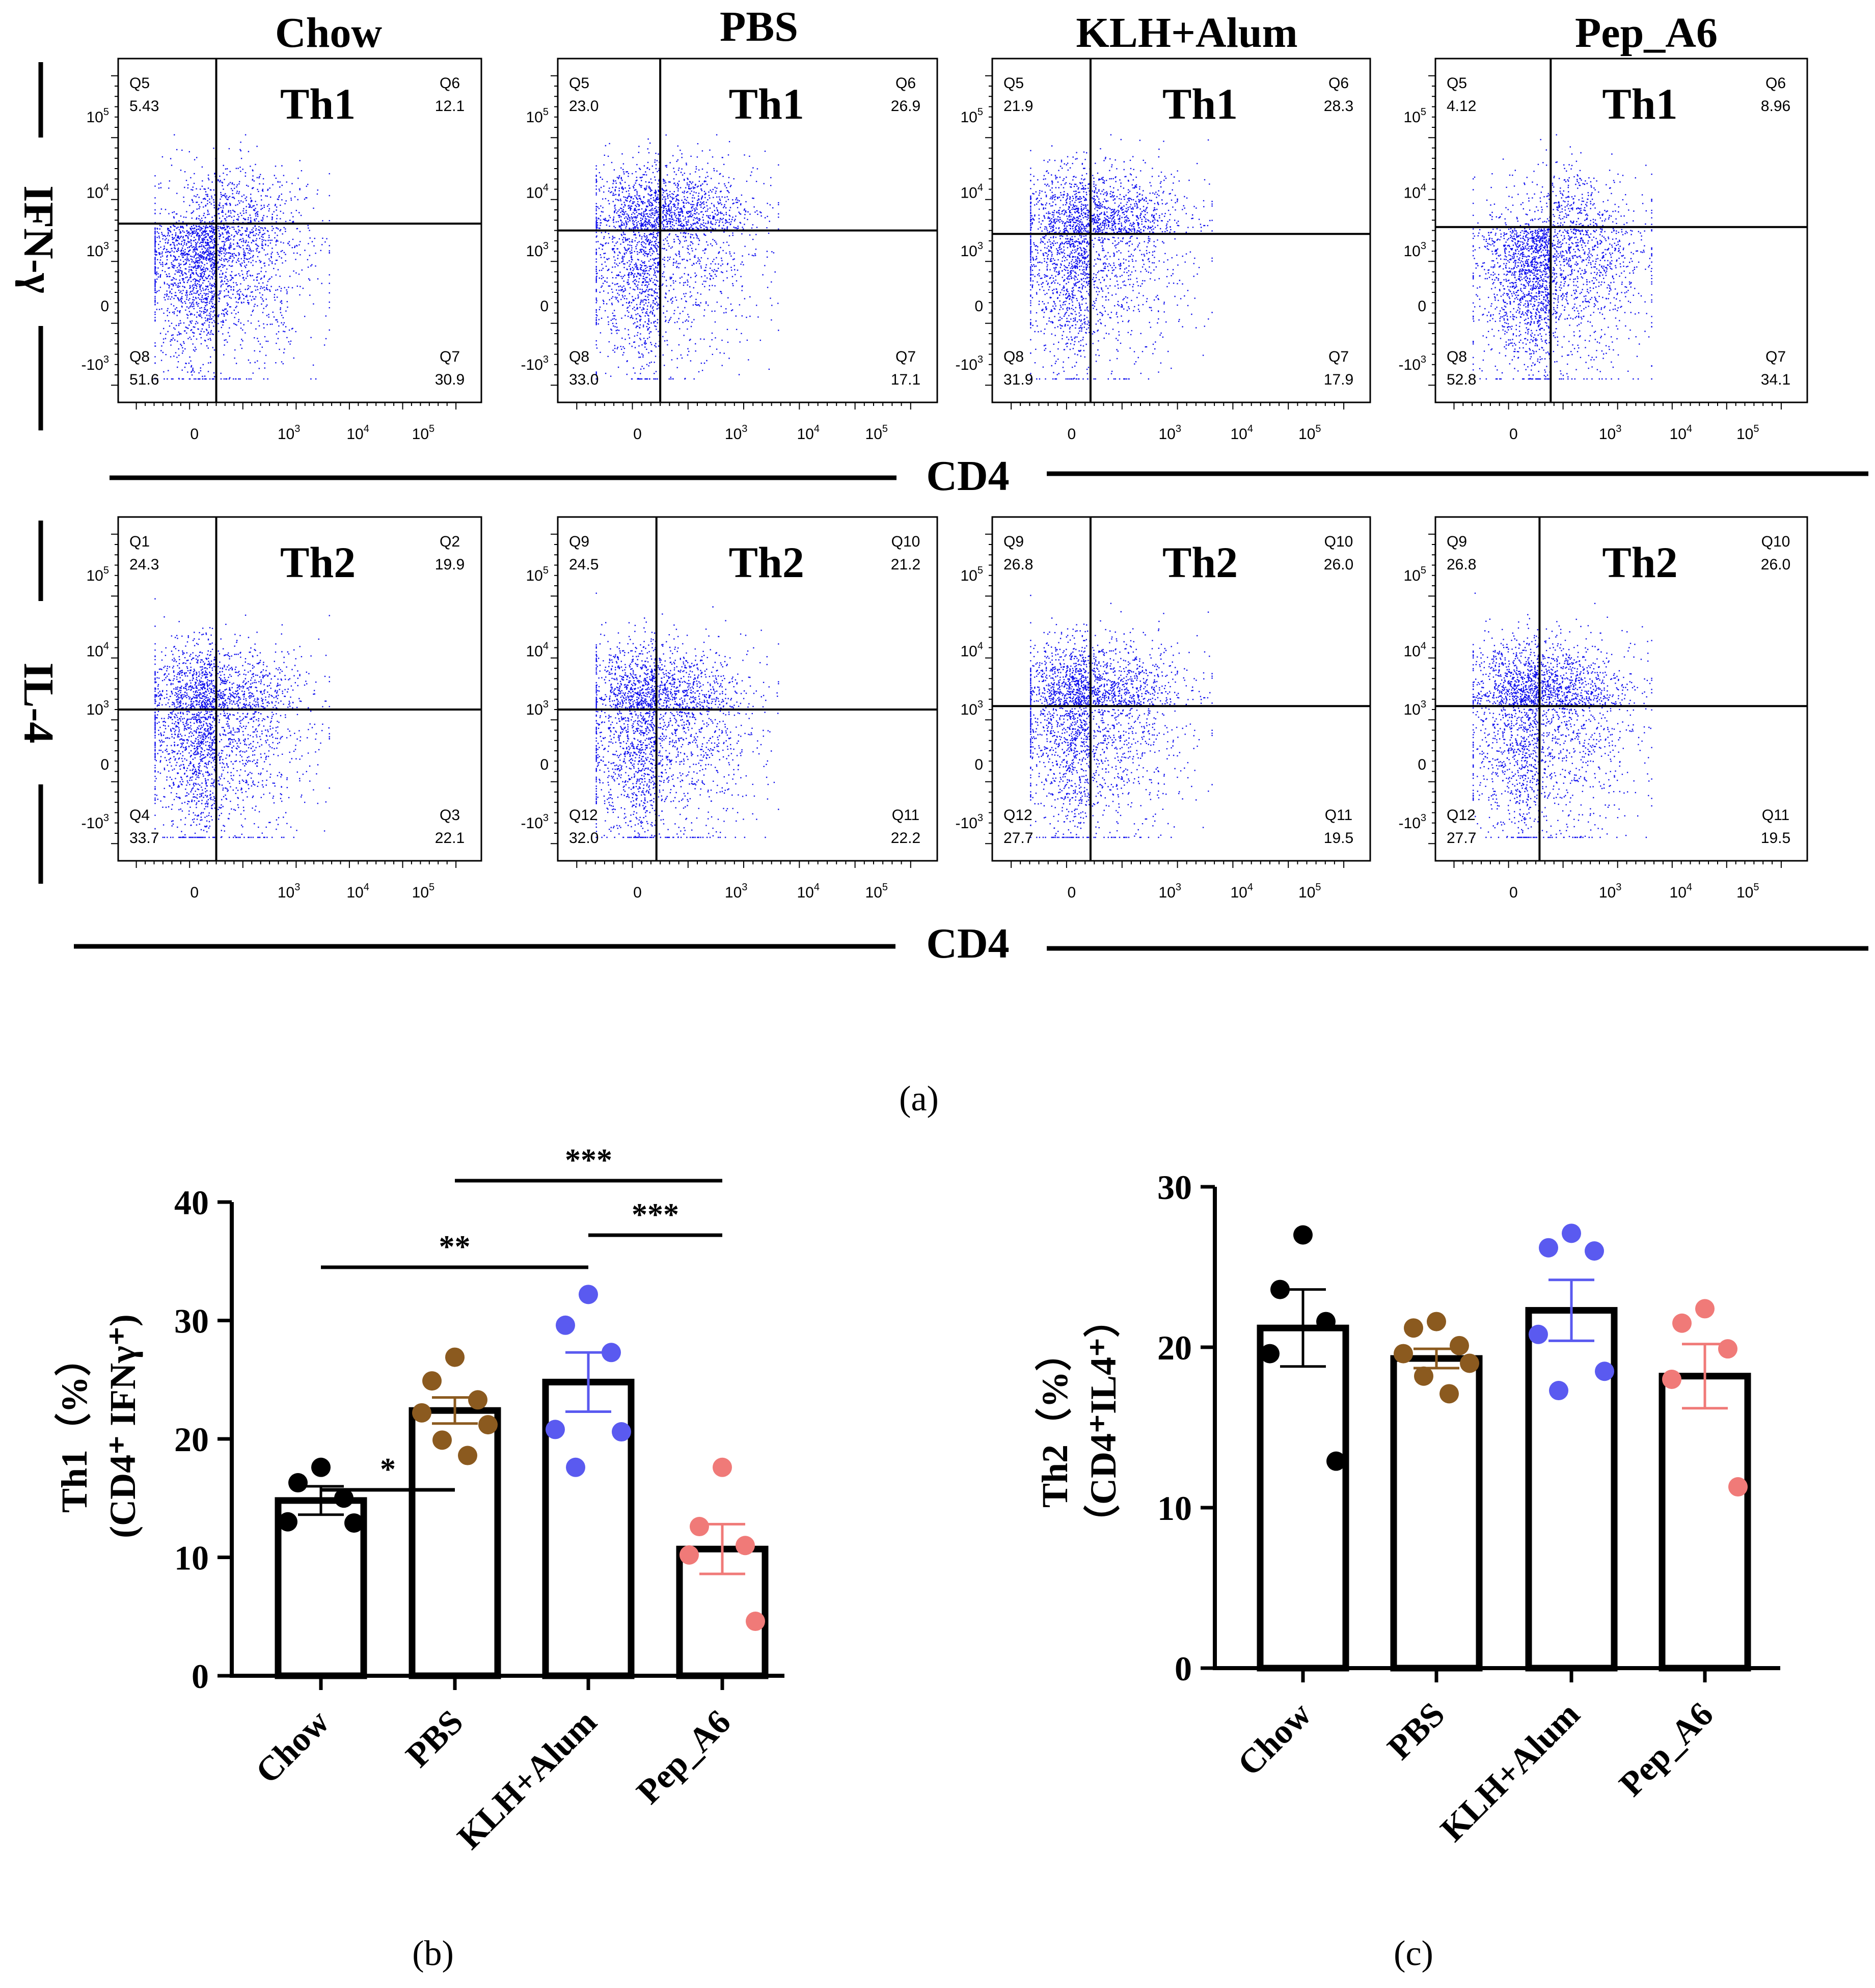  What do you see at coordinates (144, 106) in the screenshot?
I see `quadrant-value: 5.43` at bounding box center [144, 106].